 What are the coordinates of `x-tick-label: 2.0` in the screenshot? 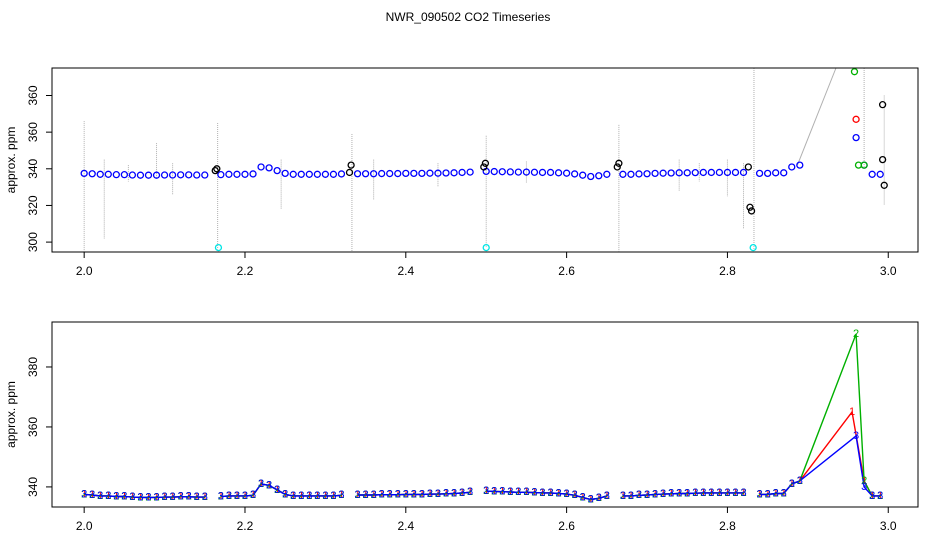 It's located at (84, 271).